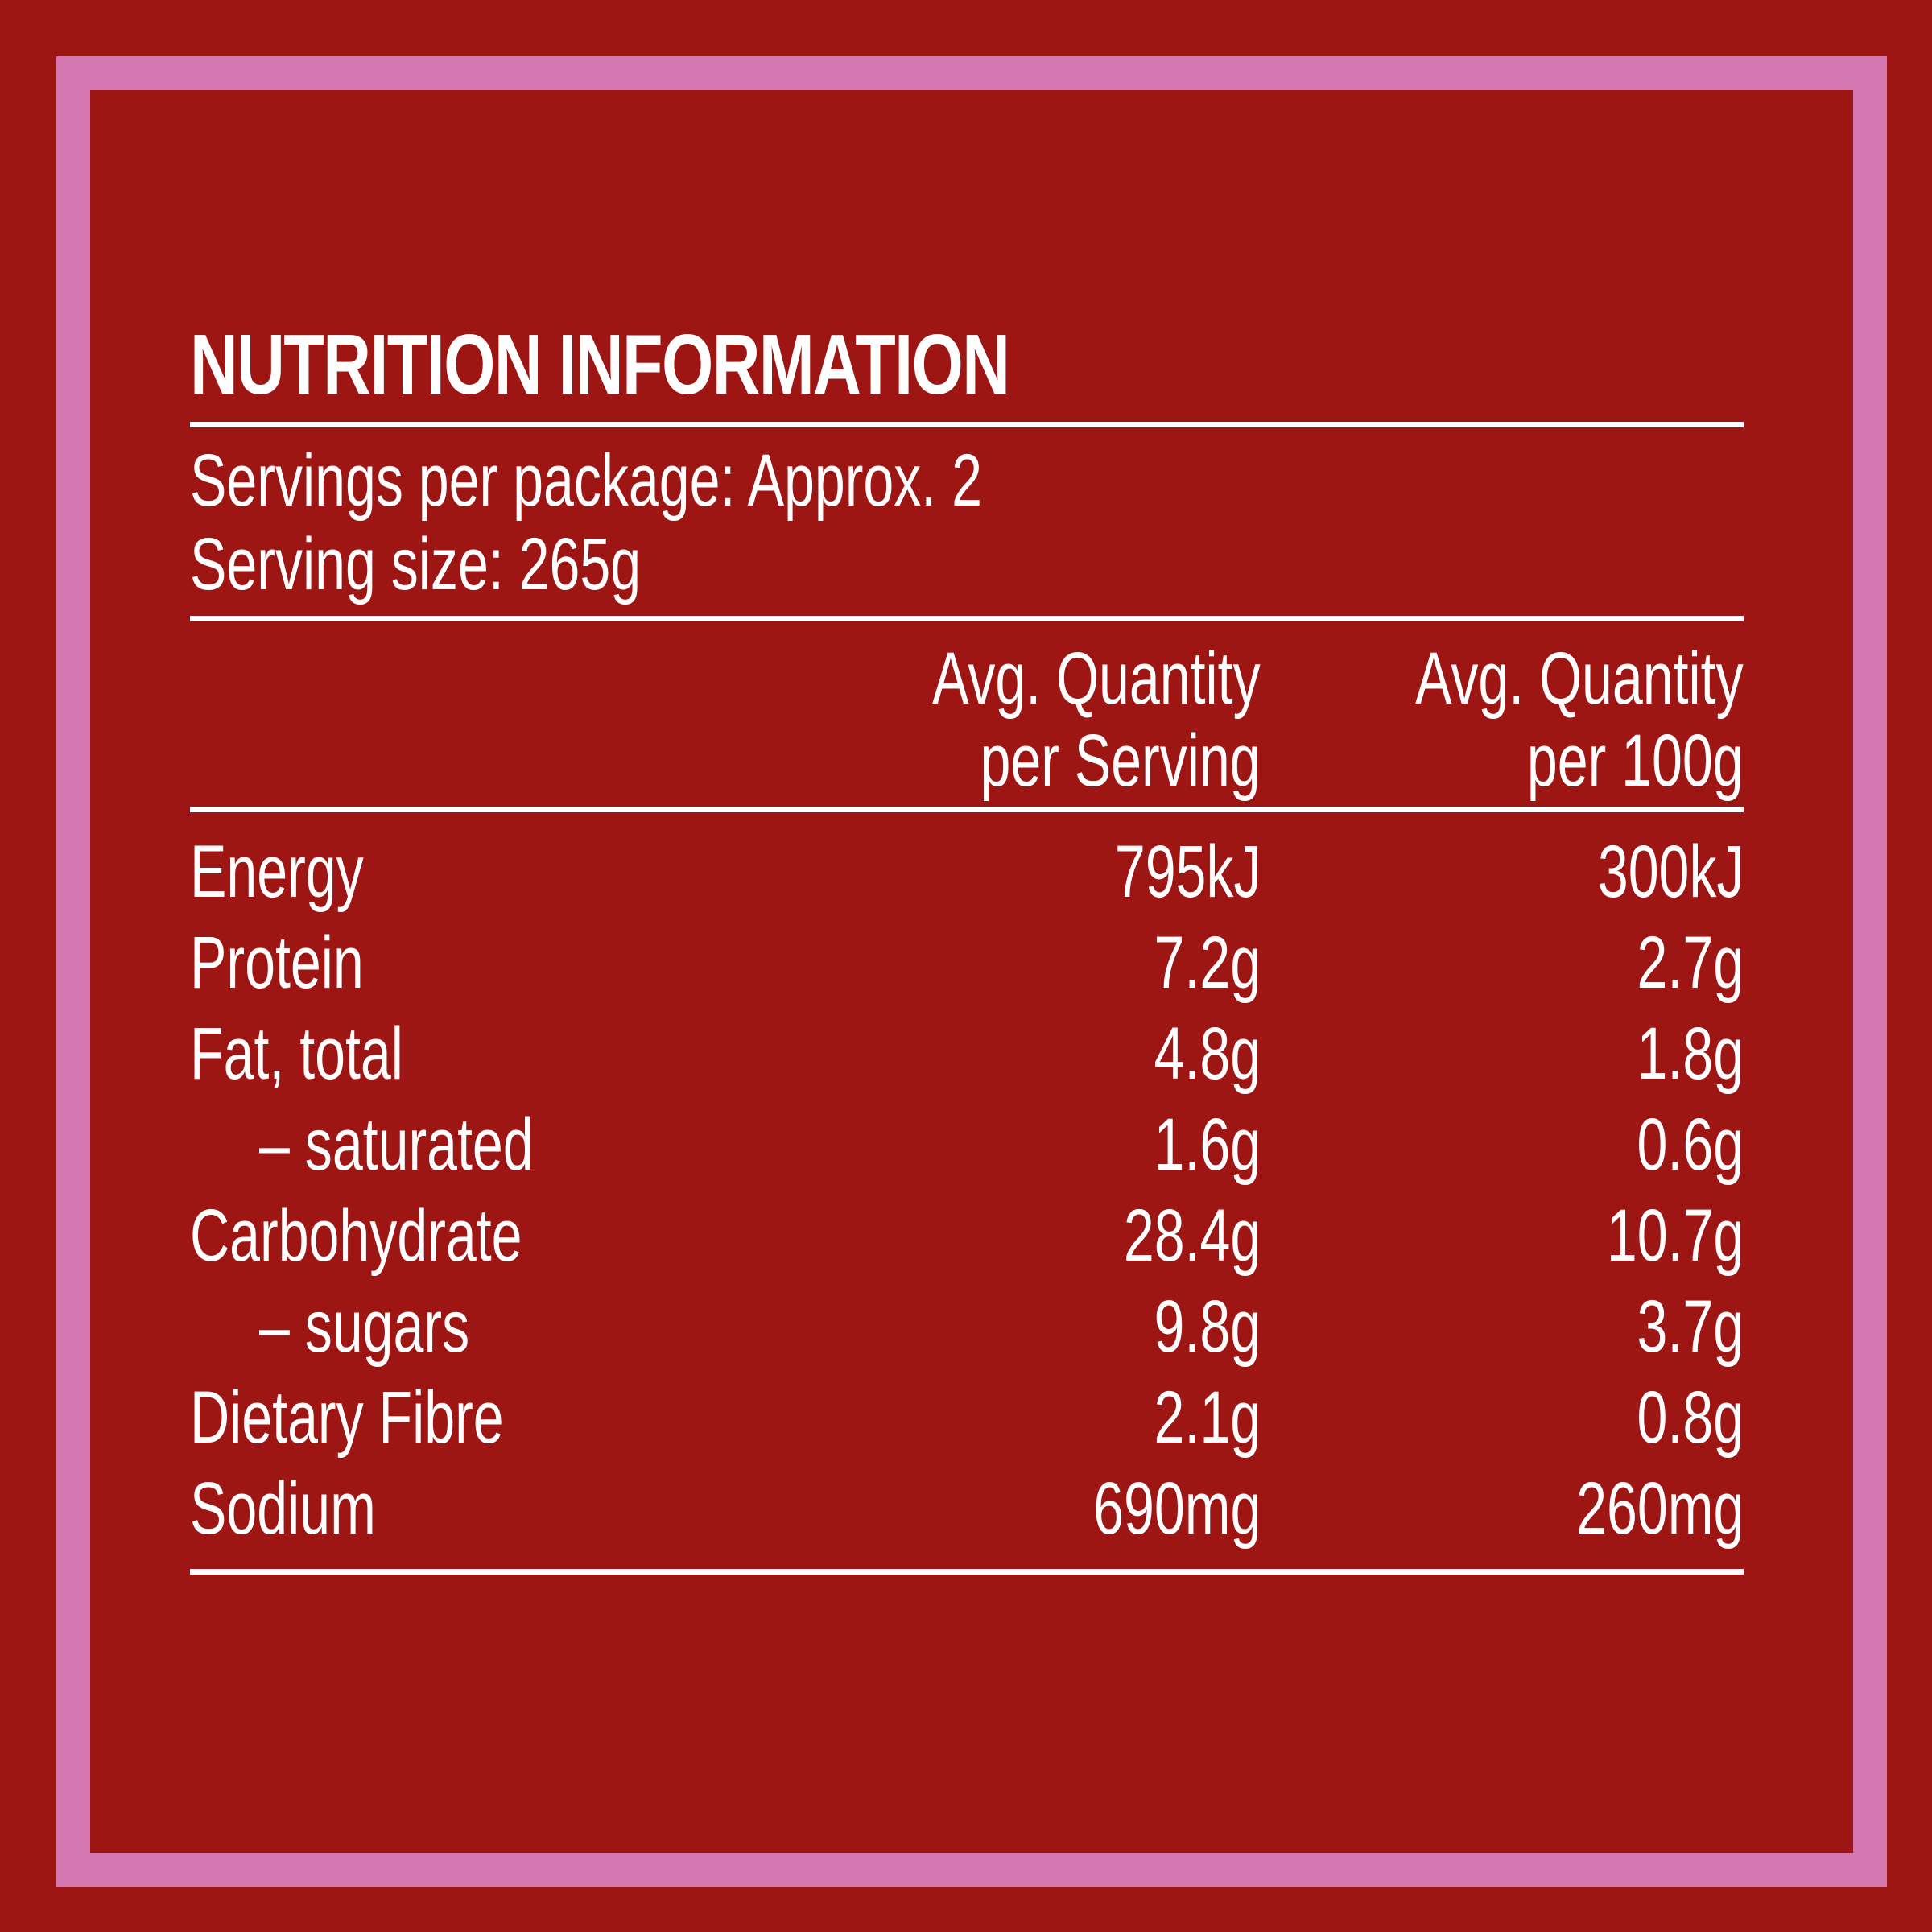  What do you see at coordinates (283, 1509) in the screenshot?
I see `nutrient-name: Sodium` at bounding box center [283, 1509].